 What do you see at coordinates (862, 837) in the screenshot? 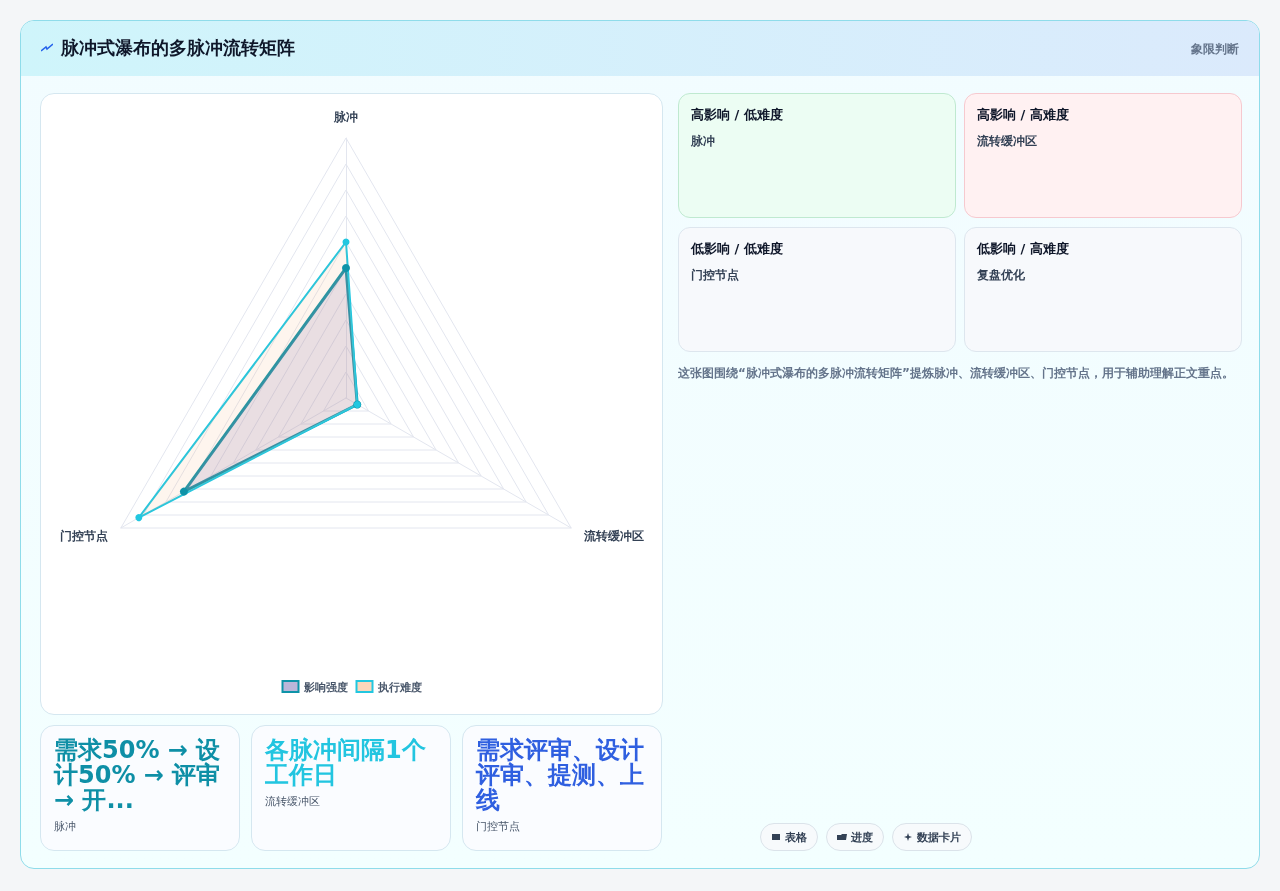
I see `text: 进度` at bounding box center [862, 837].